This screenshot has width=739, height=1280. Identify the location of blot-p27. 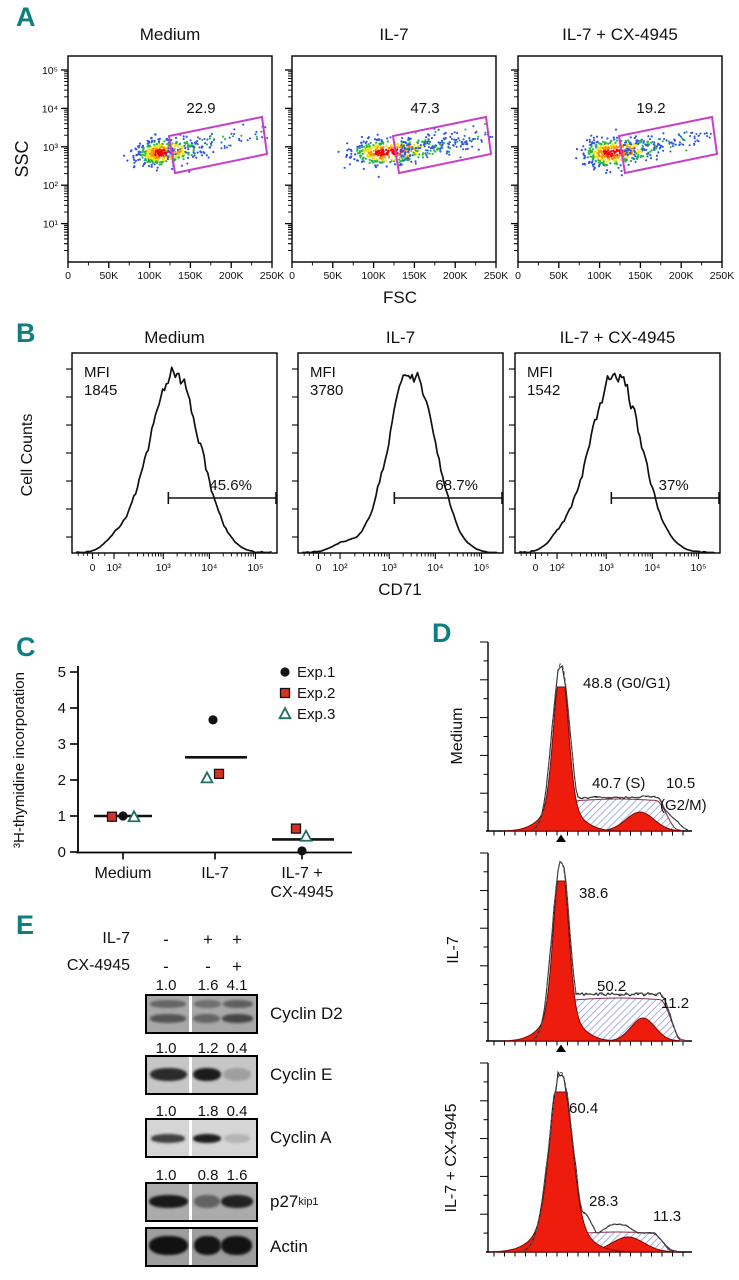
(201, 1202).